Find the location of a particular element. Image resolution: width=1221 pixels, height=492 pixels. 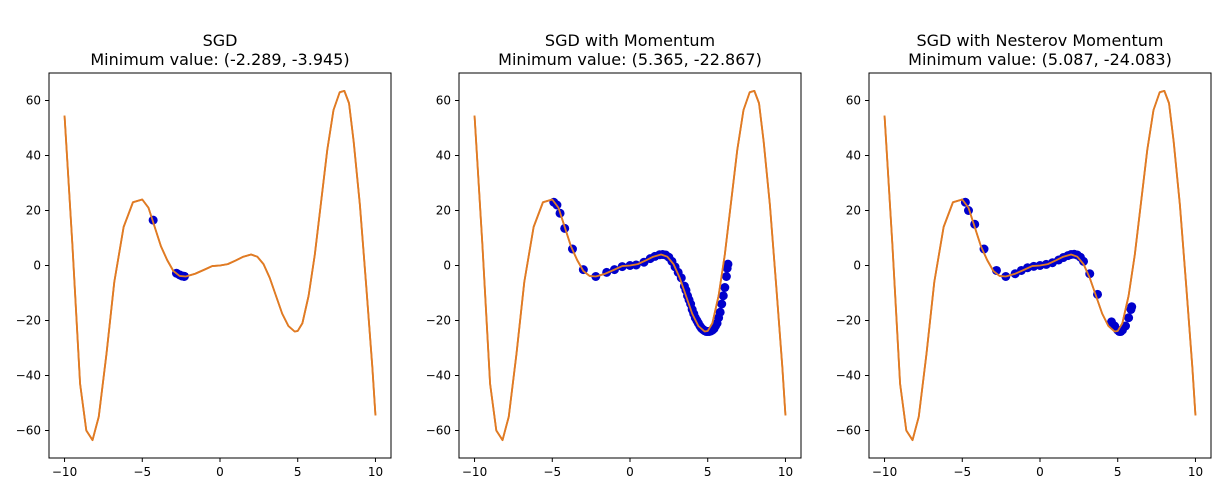

subplot-title-line1: SGD with Momentum is located at coordinates (630, 40).